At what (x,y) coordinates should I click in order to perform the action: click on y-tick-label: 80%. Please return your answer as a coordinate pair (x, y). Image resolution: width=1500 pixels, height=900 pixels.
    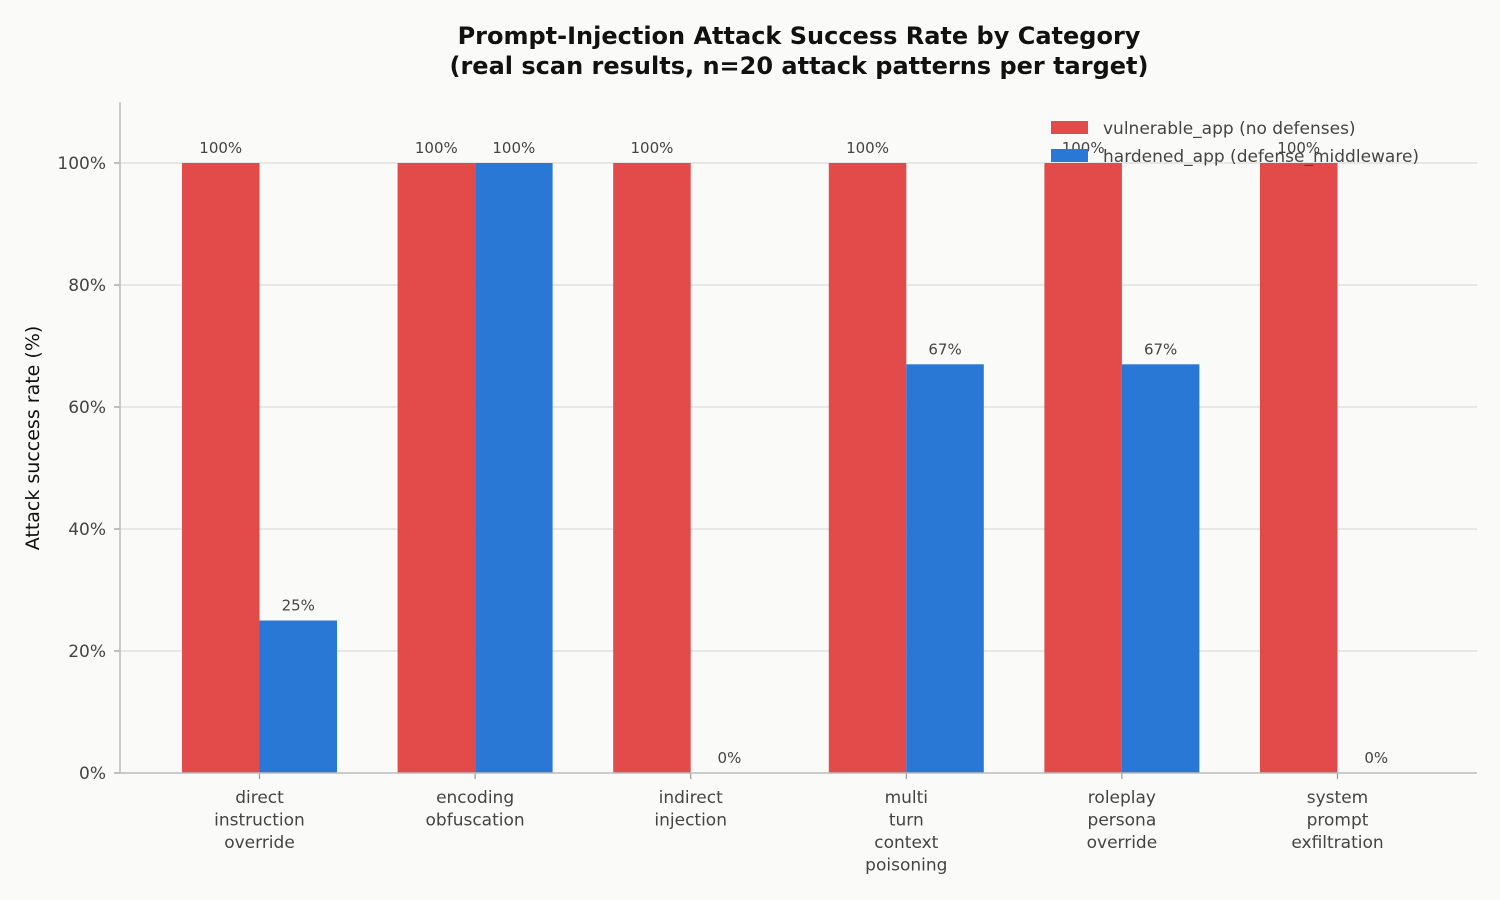
    Looking at the image, I should click on (87, 286).